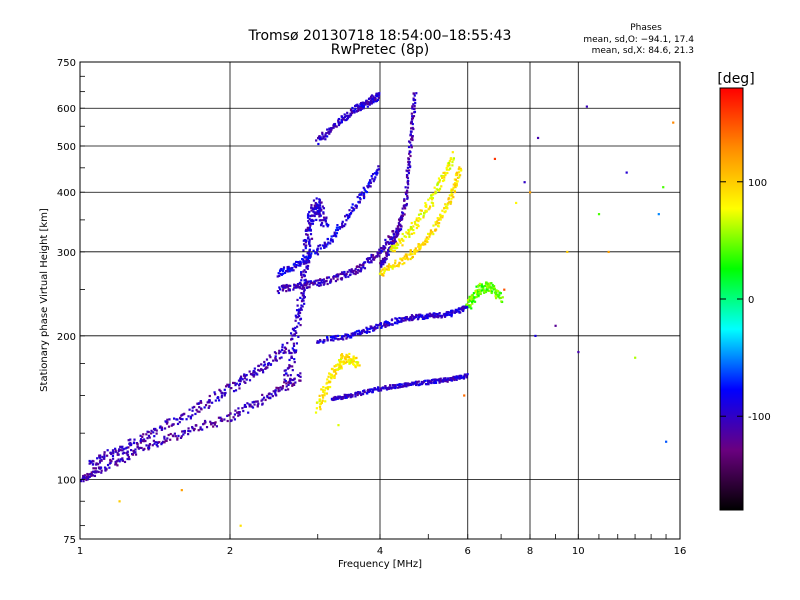 The width and height of the screenshot is (800, 600). I want to click on y-tick-label: 200, so click(66, 337).